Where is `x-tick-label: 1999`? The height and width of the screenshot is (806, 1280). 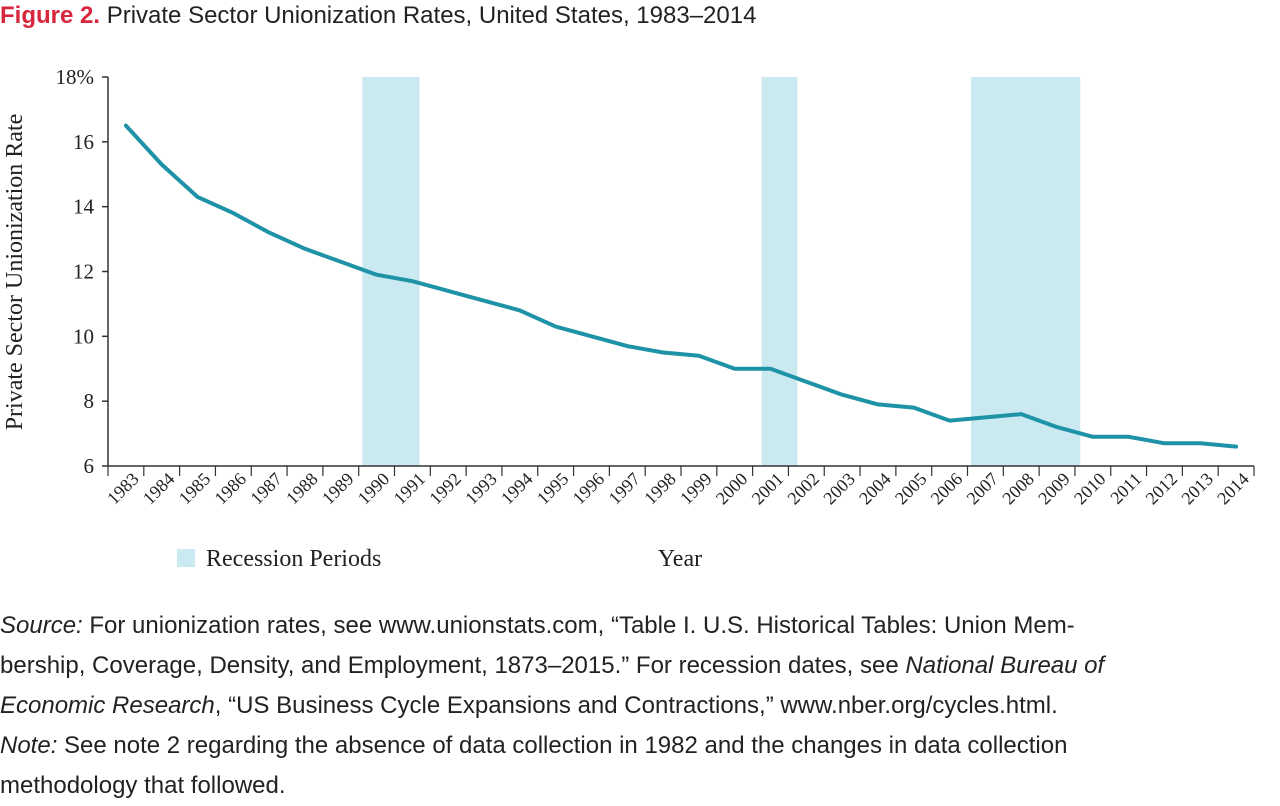
x-tick-label: 1999 is located at coordinates (696, 489).